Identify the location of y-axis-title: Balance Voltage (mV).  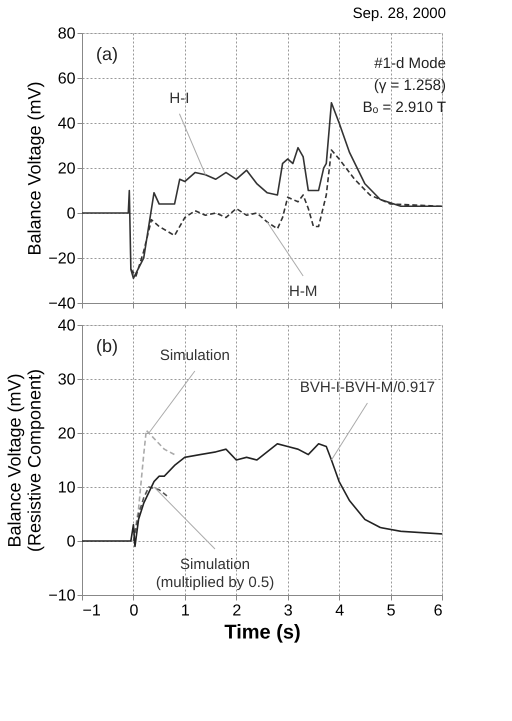
(34, 168).